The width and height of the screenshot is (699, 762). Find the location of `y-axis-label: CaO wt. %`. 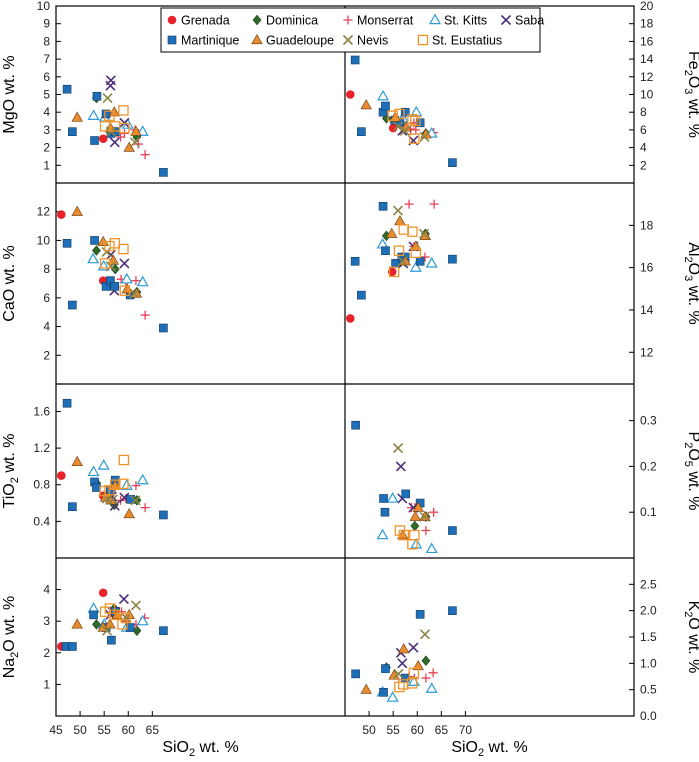

y-axis-label: CaO wt. % is located at coordinates (9, 283).